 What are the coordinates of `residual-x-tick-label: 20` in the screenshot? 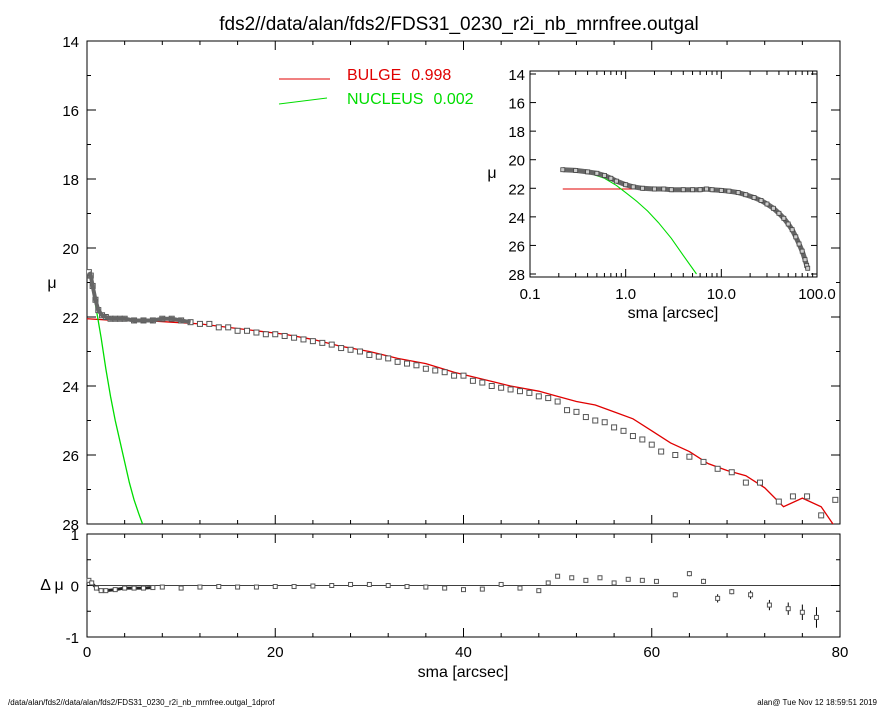 It's located at (275, 652).